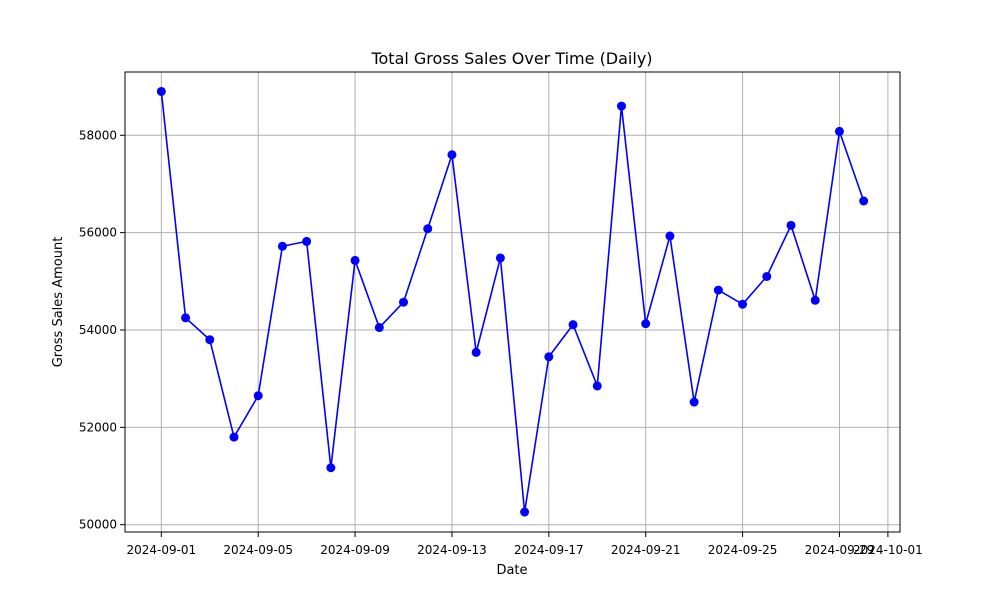 Image resolution: width=1000 pixels, height=604 pixels. Describe the element at coordinates (355, 550) in the screenshot. I see `x-tick-label: 2024-09-09` at that location.